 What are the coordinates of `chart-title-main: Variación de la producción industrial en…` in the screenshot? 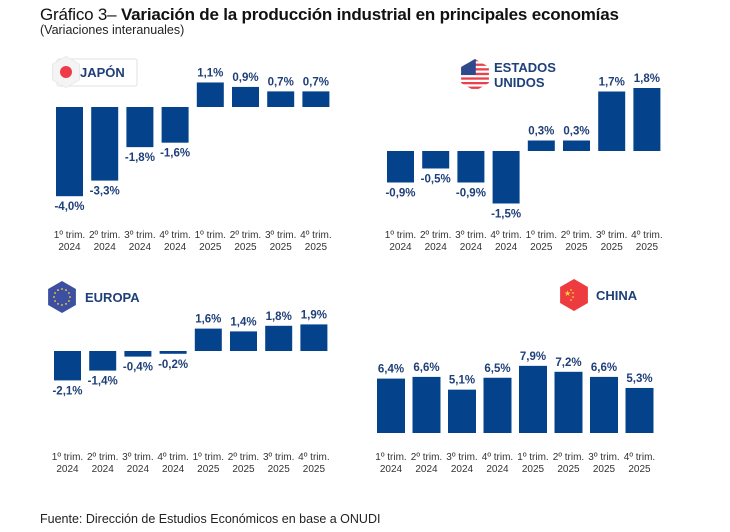 It's located at (369, 14).